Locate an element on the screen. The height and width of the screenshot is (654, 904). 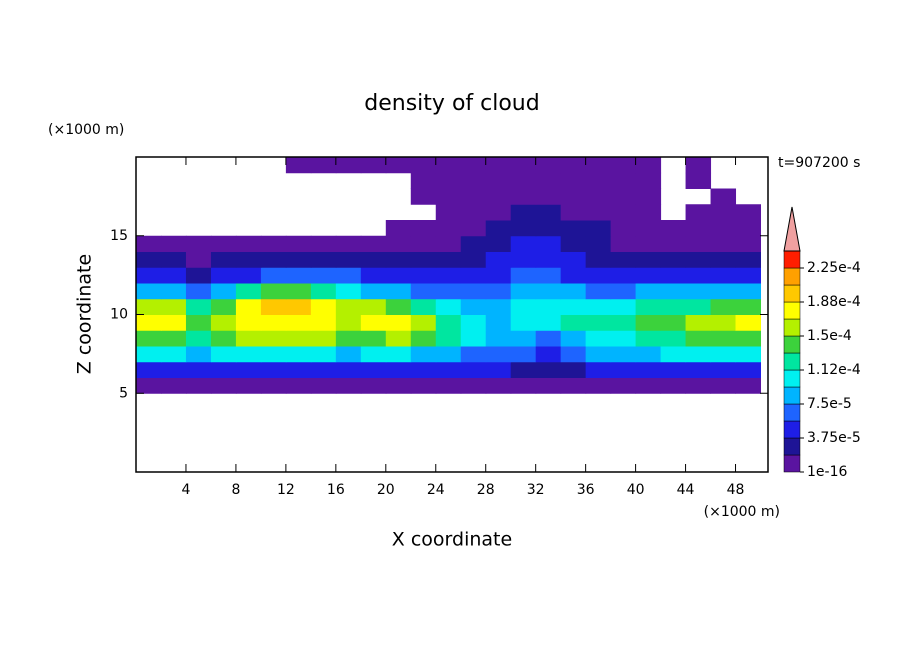
y-axis-label: Z coordinate is located at coordinates (85, 314).